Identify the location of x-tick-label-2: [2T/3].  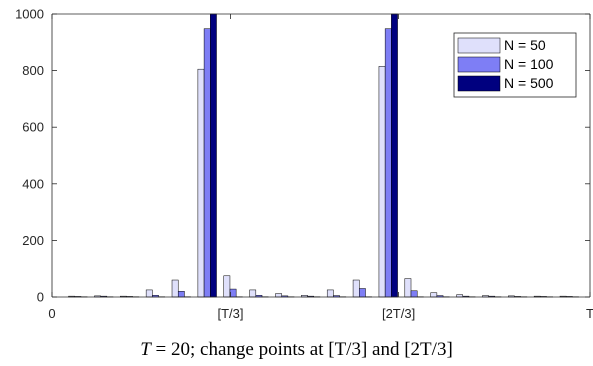
(398, 313).